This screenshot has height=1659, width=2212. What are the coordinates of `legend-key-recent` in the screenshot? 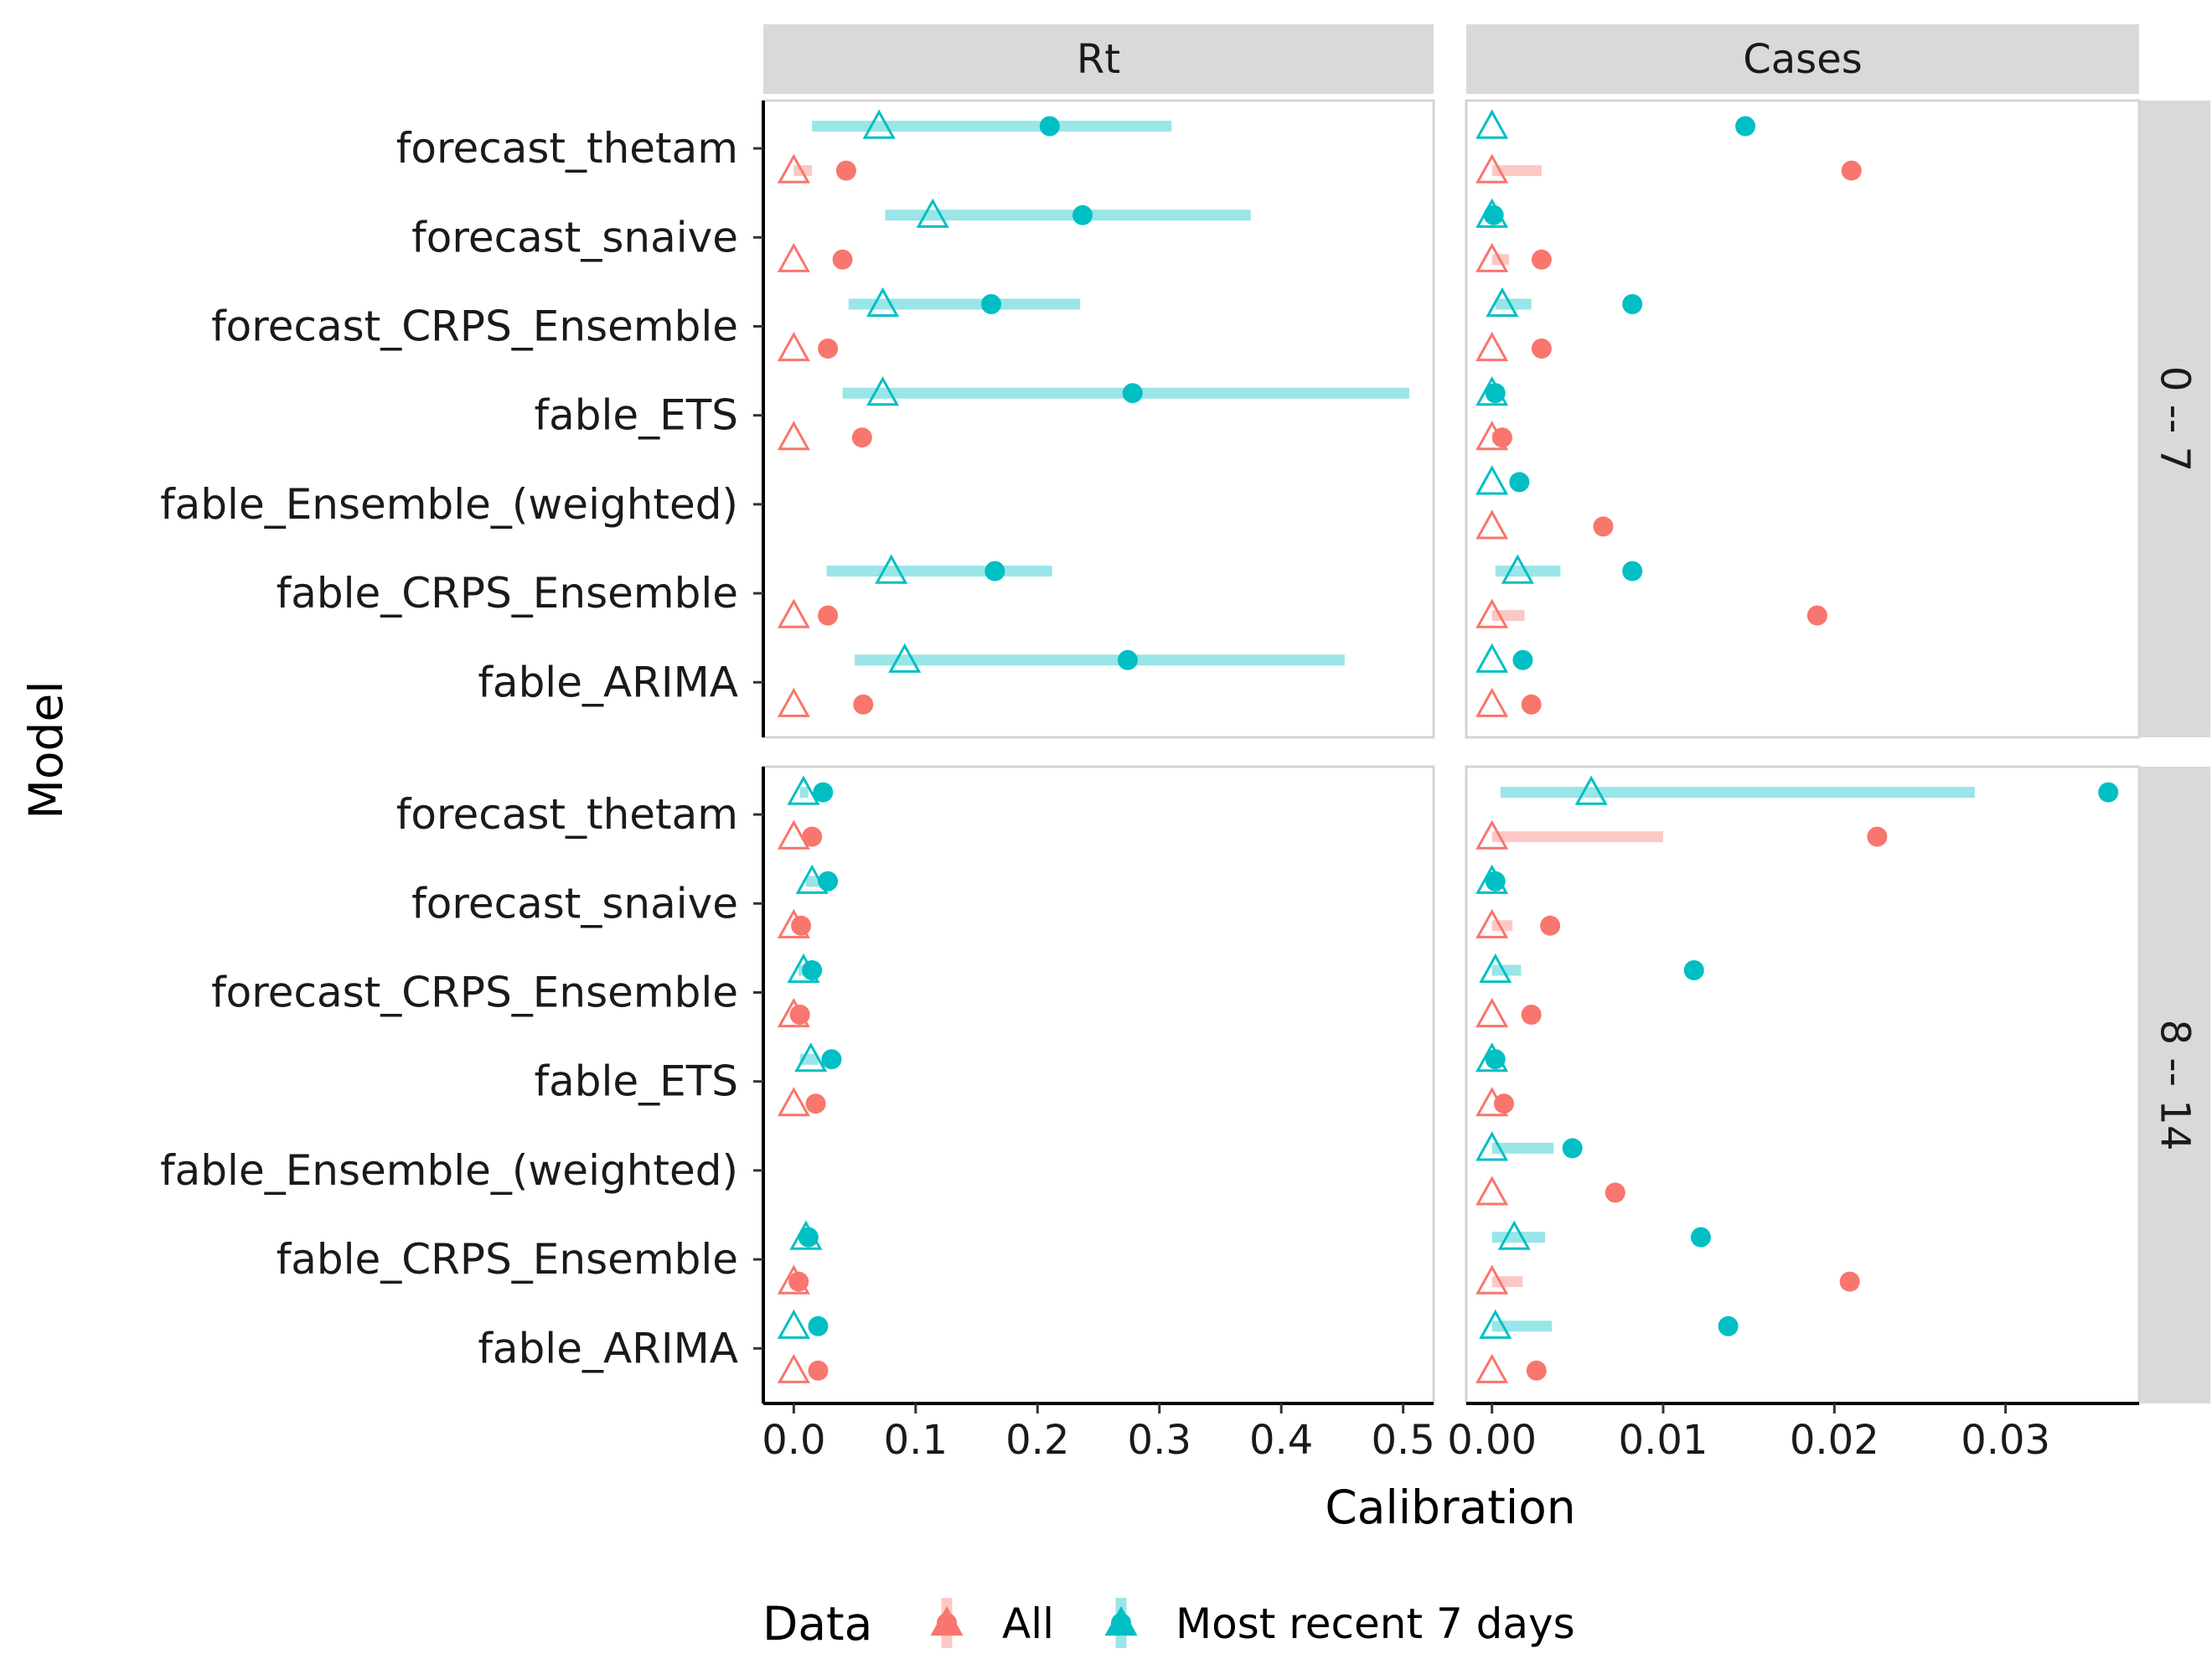 It's located at (1121, 1623).